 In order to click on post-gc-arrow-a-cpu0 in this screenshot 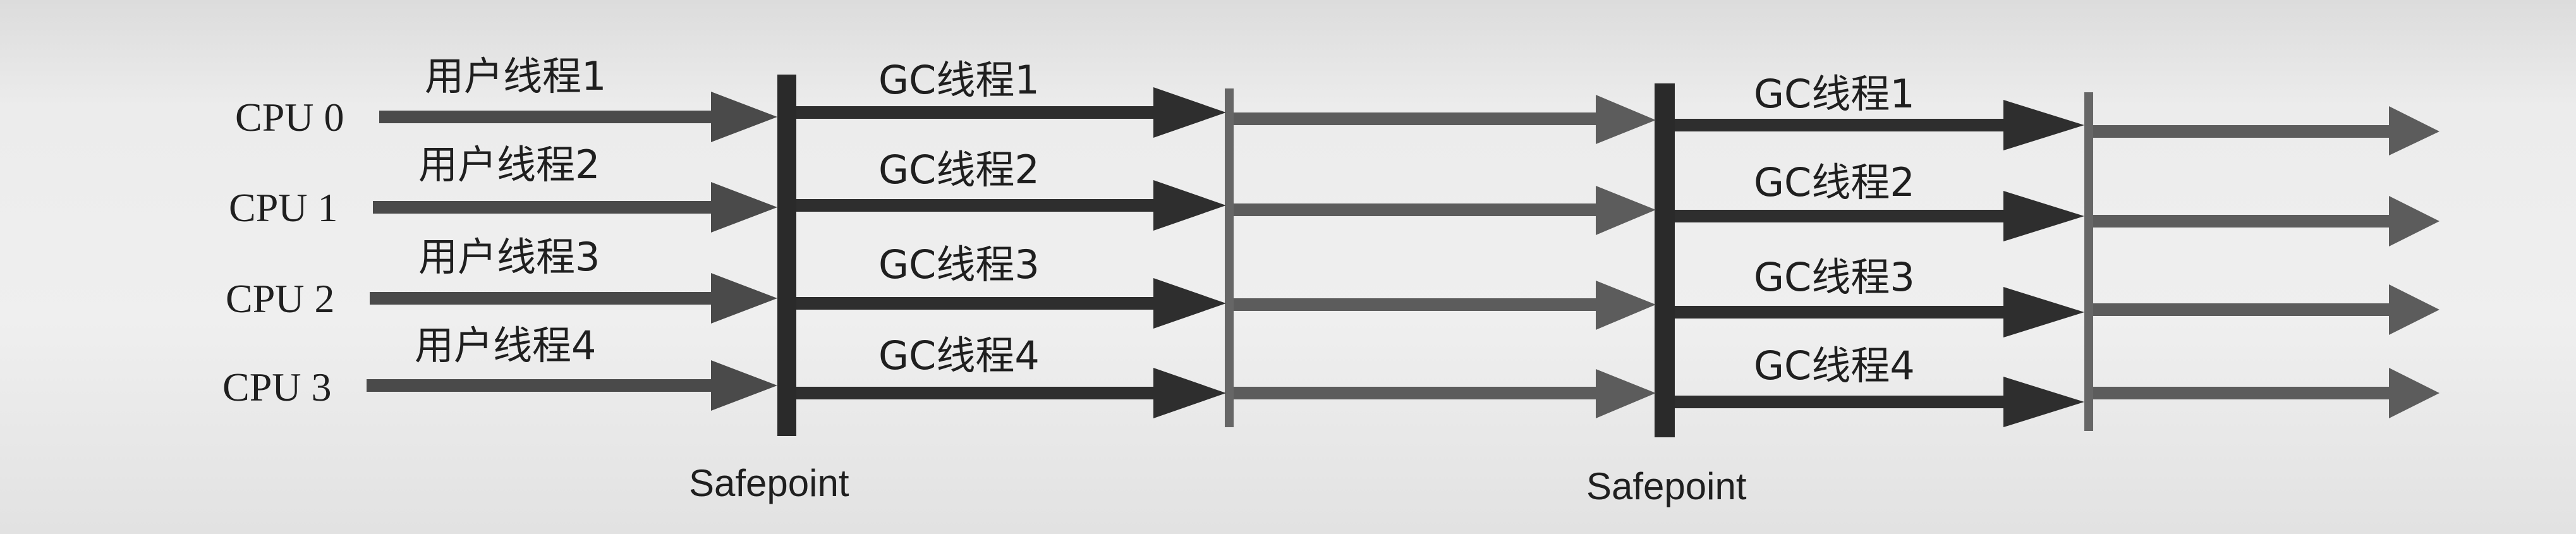, I will do `click(1445, 120)`.